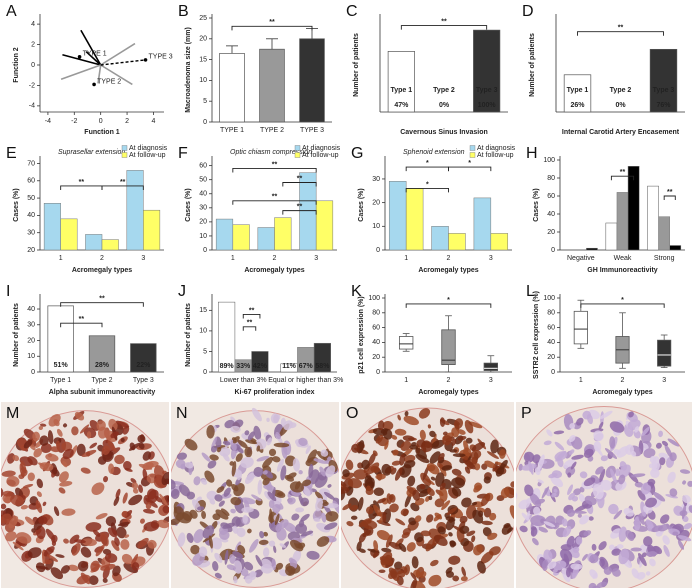 This screenshot has width=693, height=588. What do you see at coordinates (124, 155) in the screenshot?
I see `legend-swatch` at bounding box center [124, 155].